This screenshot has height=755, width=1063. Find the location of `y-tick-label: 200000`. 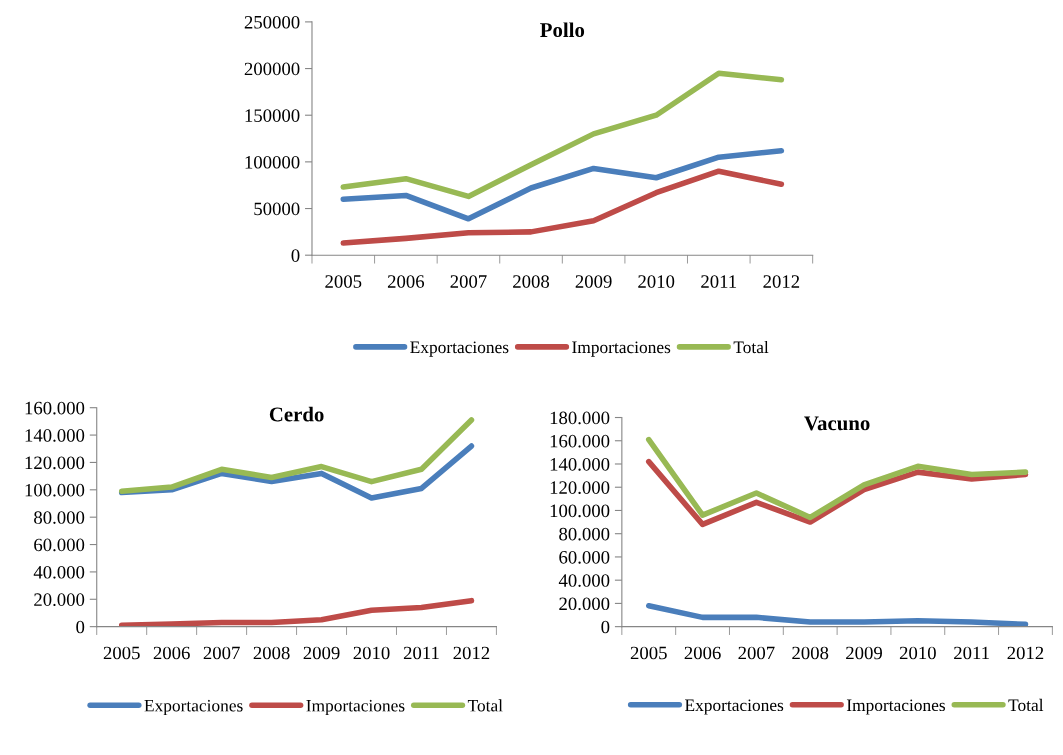

y-tick-label: 200000 is located at coordinates (272, 69).